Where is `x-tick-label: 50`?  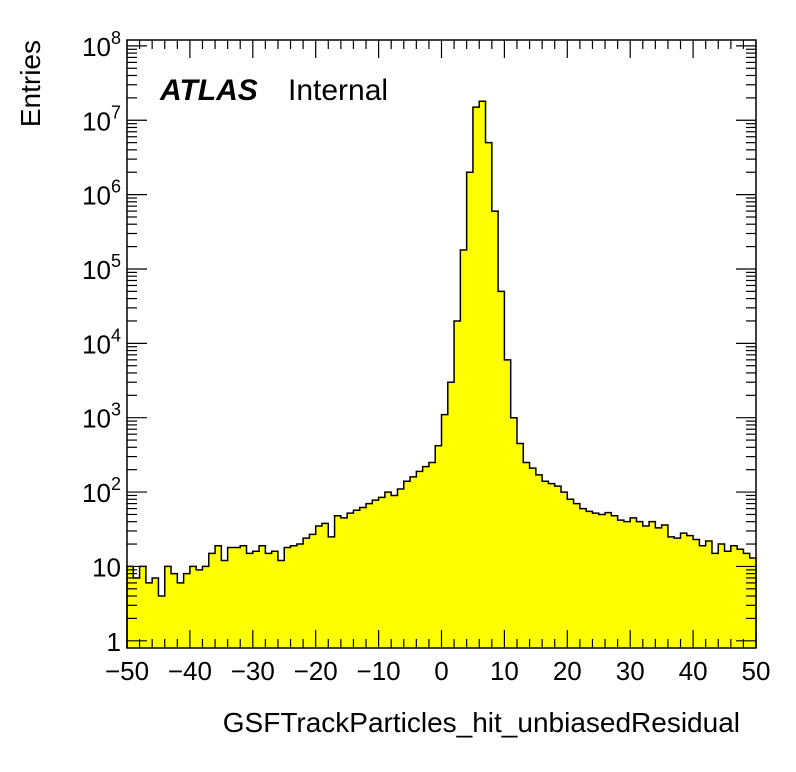
x-tick-label: 50 is located at coordinates (756, 671).